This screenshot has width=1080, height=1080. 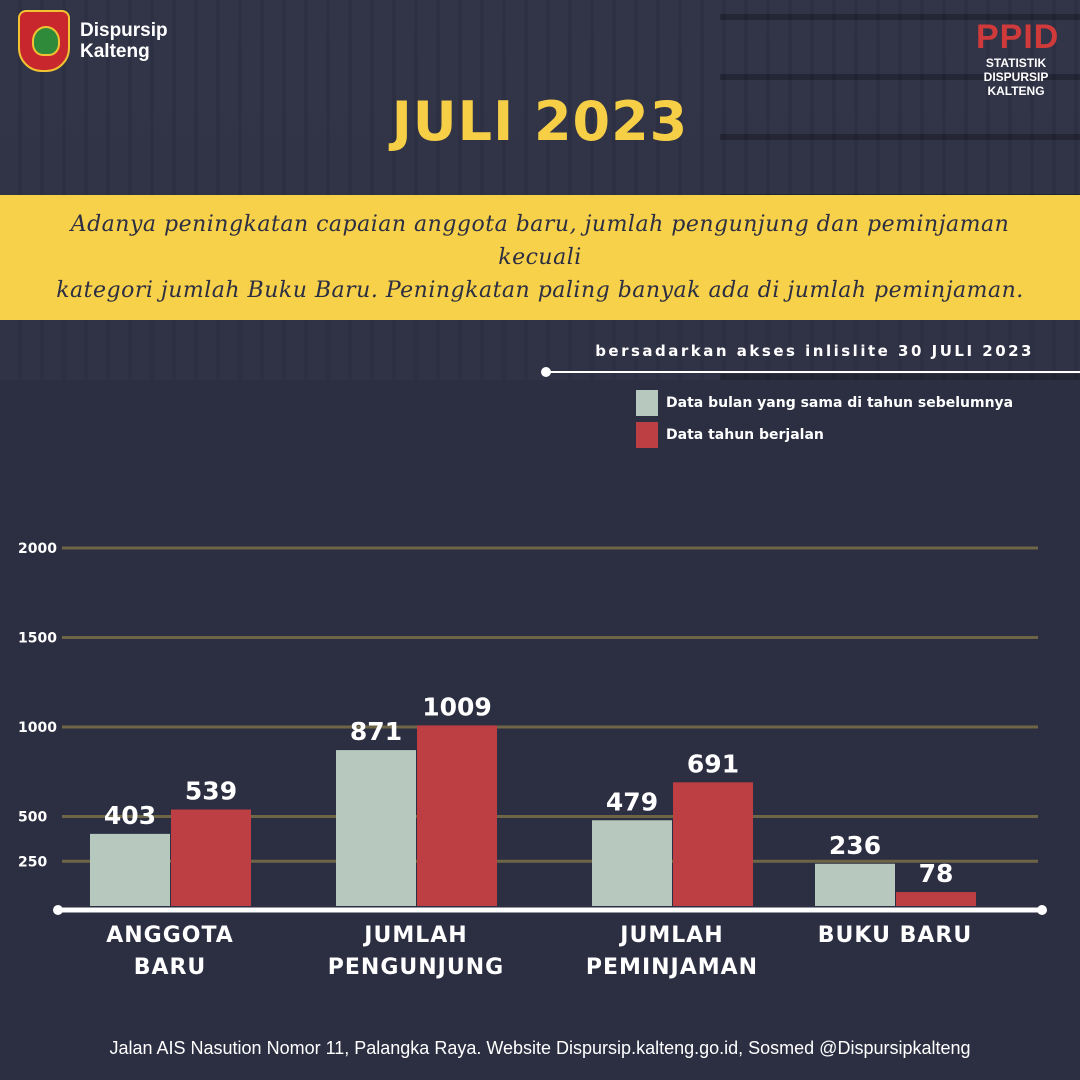 What do you see at coordinates (647, 403) in the screenshot?
I see `legend-swatch-previous` at bounding box center [647, 403].